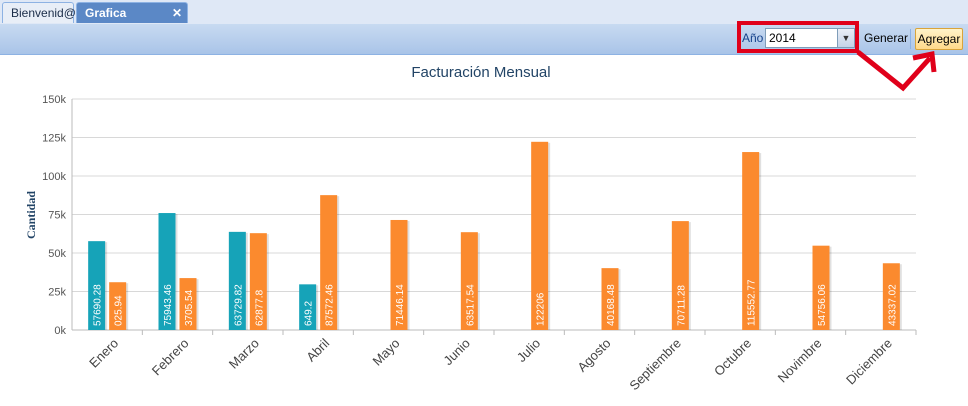 The height and width of the screenshot is (406, 968). What do you see at coordinates (60, 331) in the screenshot?
I see `y-tick-label: 0k` at bounding box center [60, 331].